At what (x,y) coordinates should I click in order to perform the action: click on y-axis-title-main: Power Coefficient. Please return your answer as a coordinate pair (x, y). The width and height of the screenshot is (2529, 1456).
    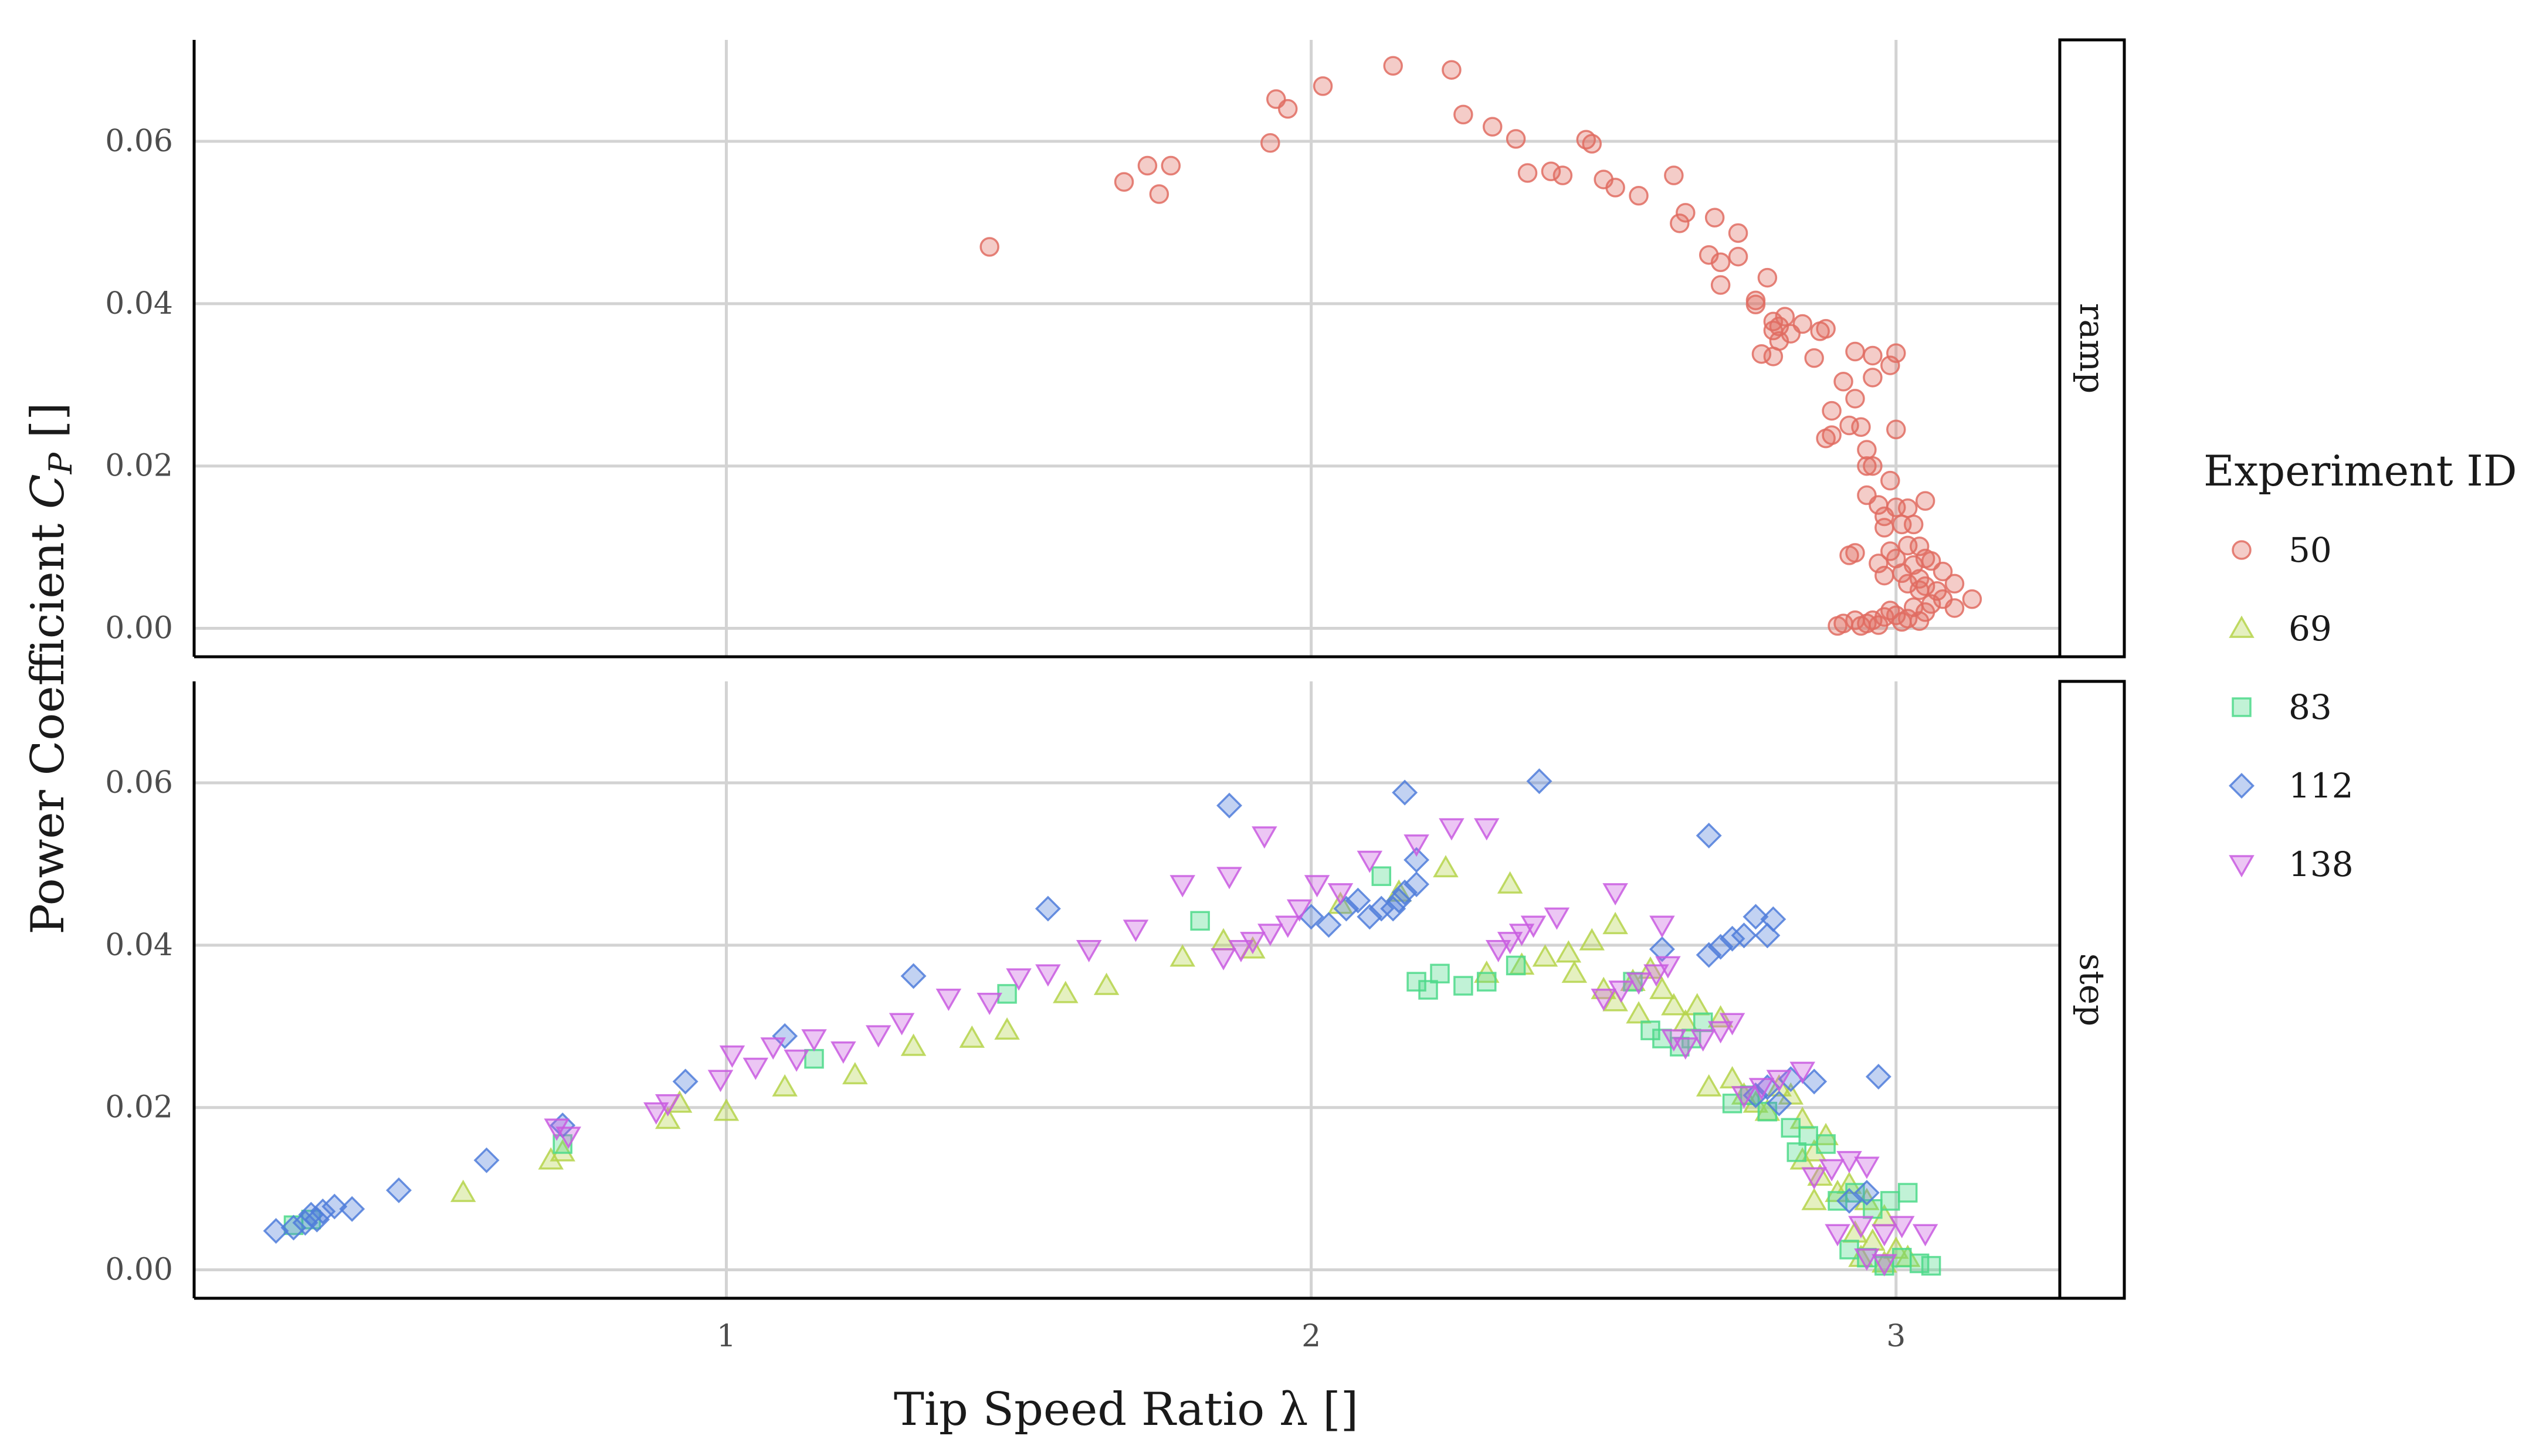
    Looking at the image, I should click on (48, 722).